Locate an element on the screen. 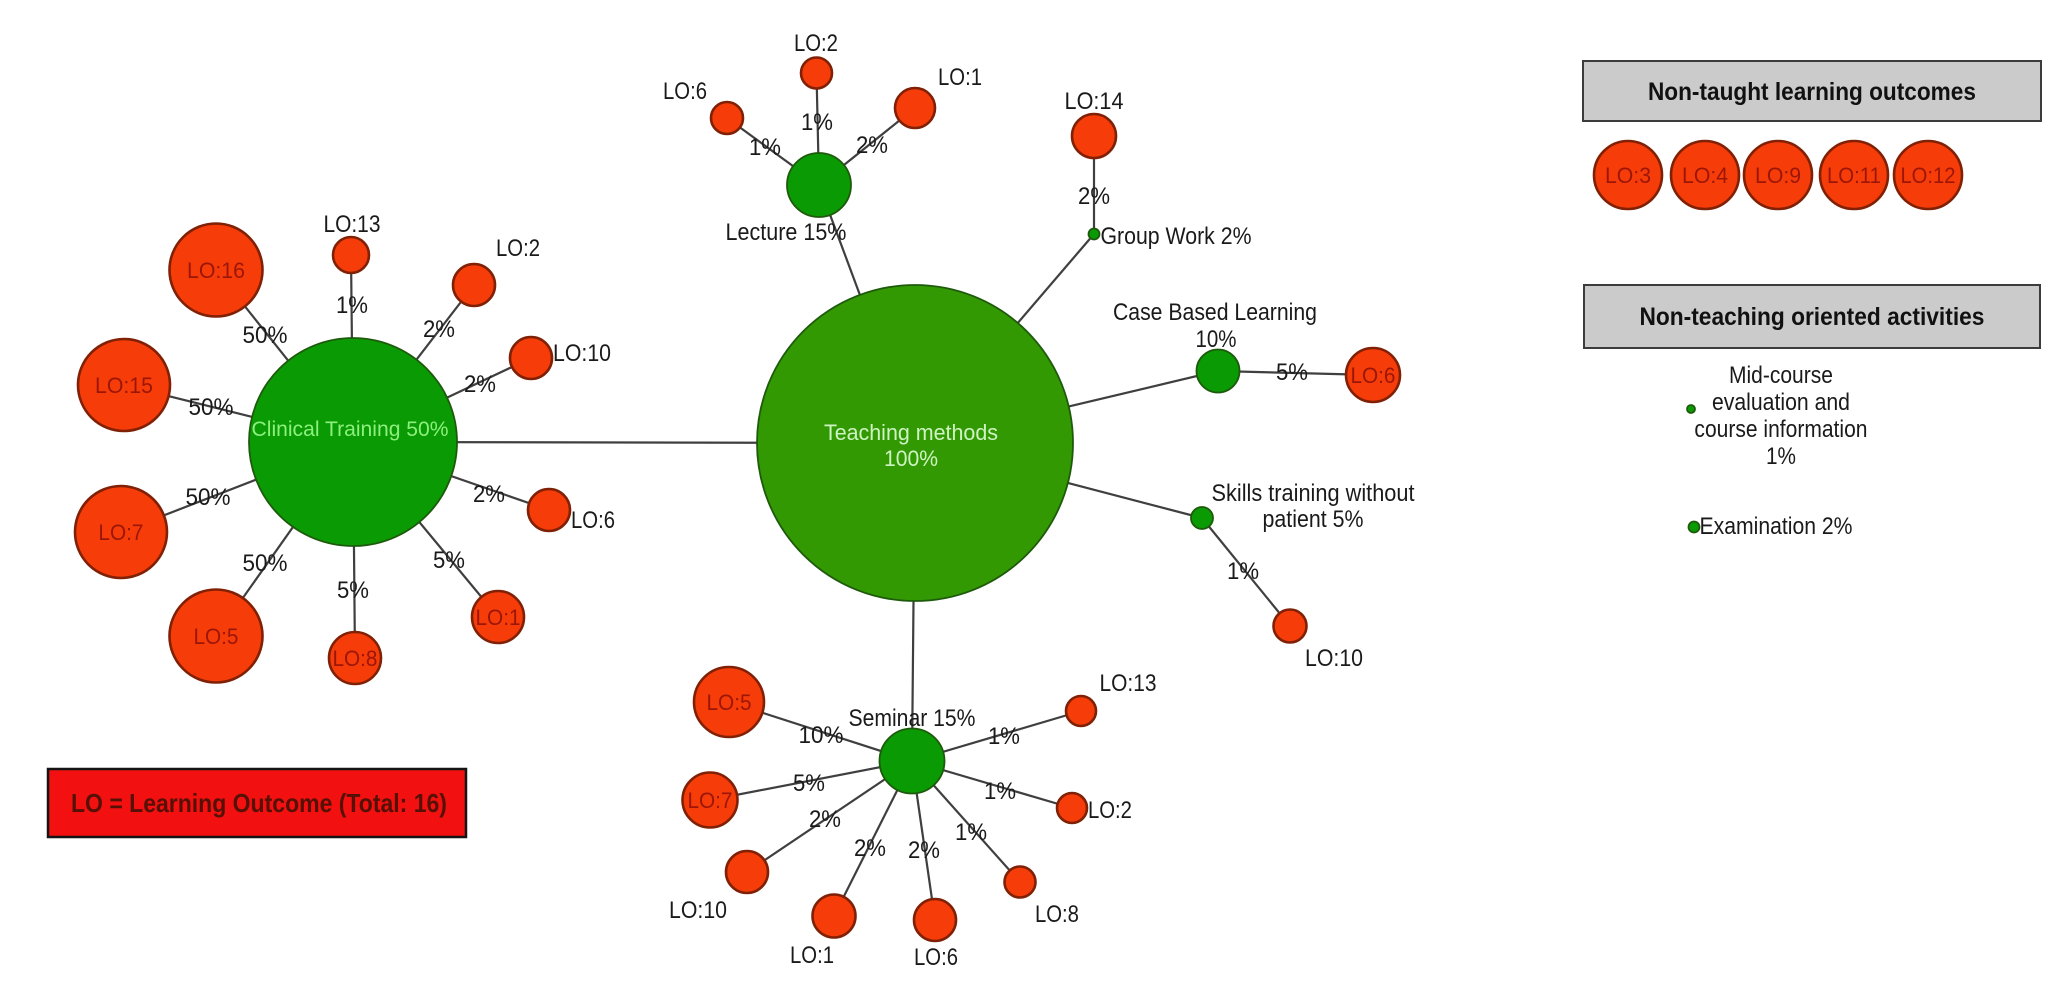 The height and width of the screenshot is (1001, 2059). svg-text:LO = Learning Outcome (Total:: LO = Learning Outcome (Total: 16) is located at coordinates (259, 803).